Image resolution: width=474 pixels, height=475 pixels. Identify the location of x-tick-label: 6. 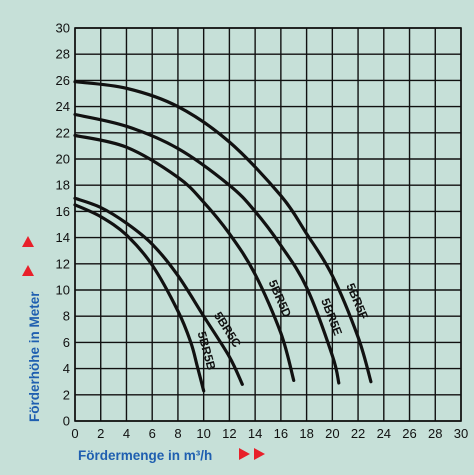
(152, 433).